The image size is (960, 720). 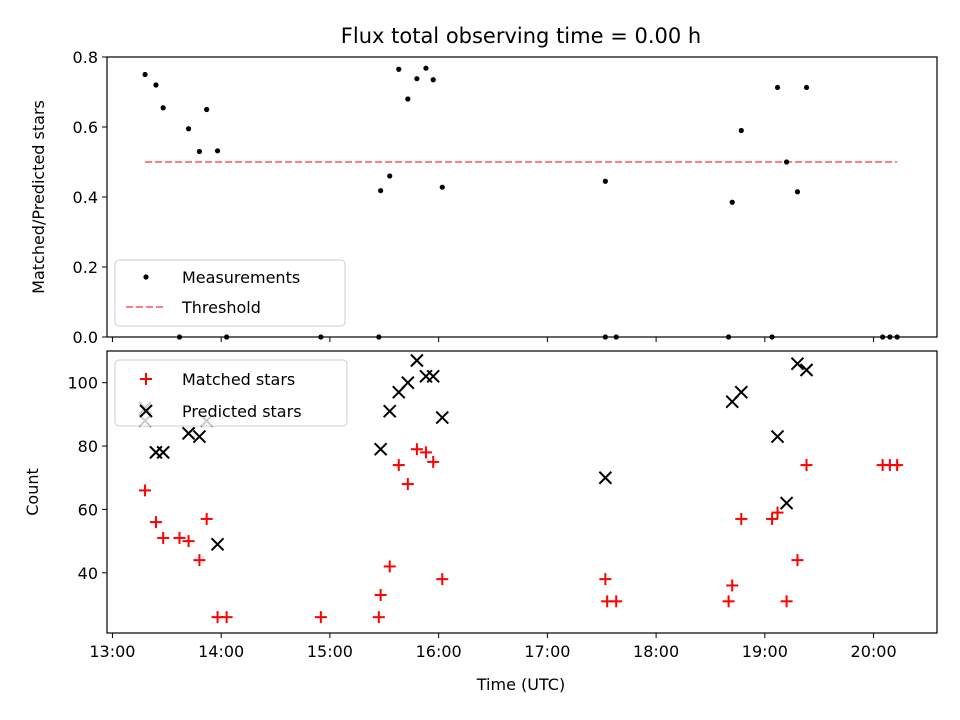 What do you see at coordinates (85, 337) in the screenshot?
I see `ratio-y-tick-label-0: 0.0` at bounding box center [85, 337].